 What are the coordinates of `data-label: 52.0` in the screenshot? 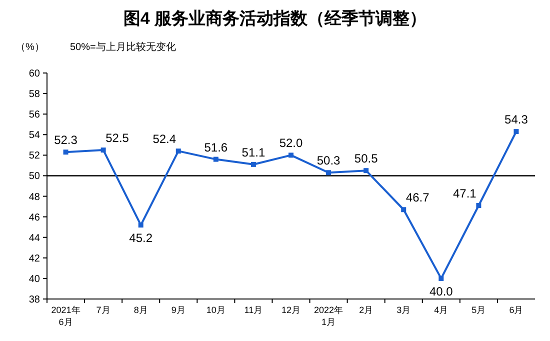 It's located at (291, 143).